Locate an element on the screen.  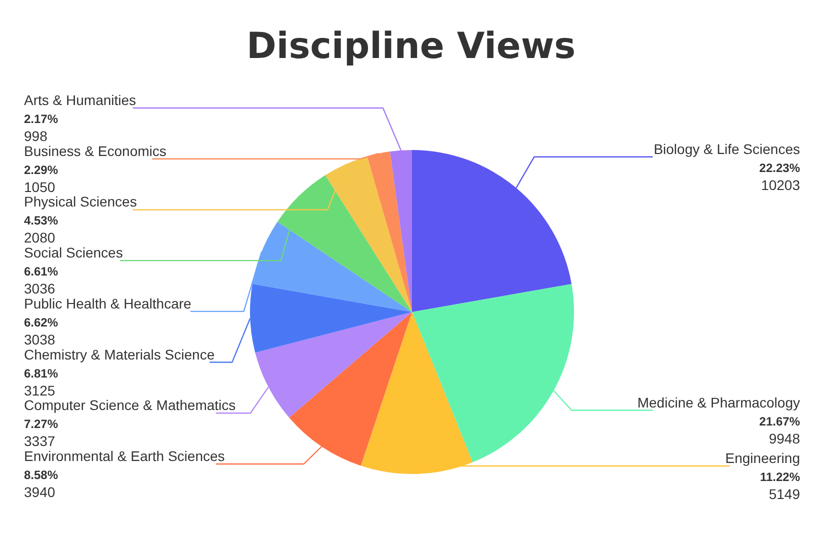
slice-label: Computer Science & Mathematics is located at coordinates (130, 405).